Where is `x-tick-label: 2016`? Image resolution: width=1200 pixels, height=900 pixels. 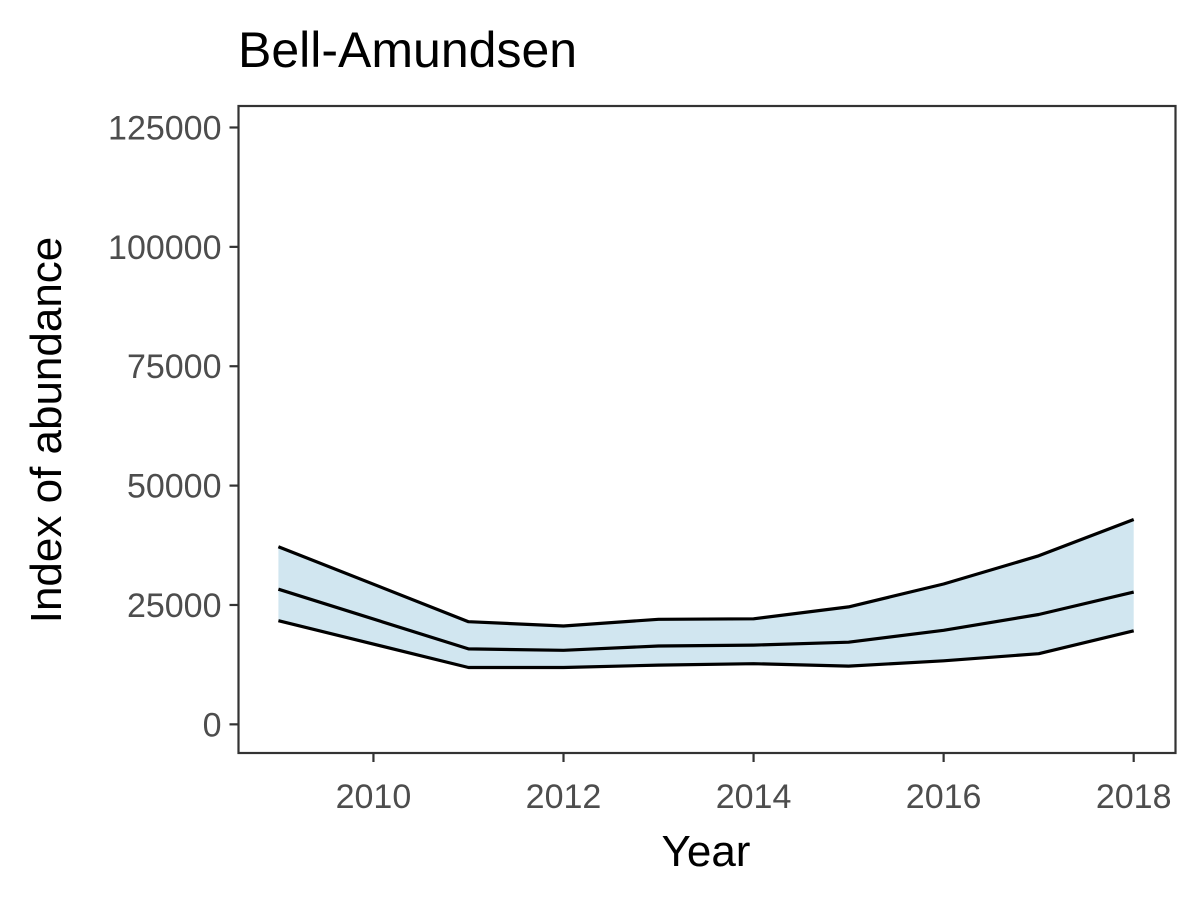 x-tick-label: 2016 is located at coordinates (944, 797).